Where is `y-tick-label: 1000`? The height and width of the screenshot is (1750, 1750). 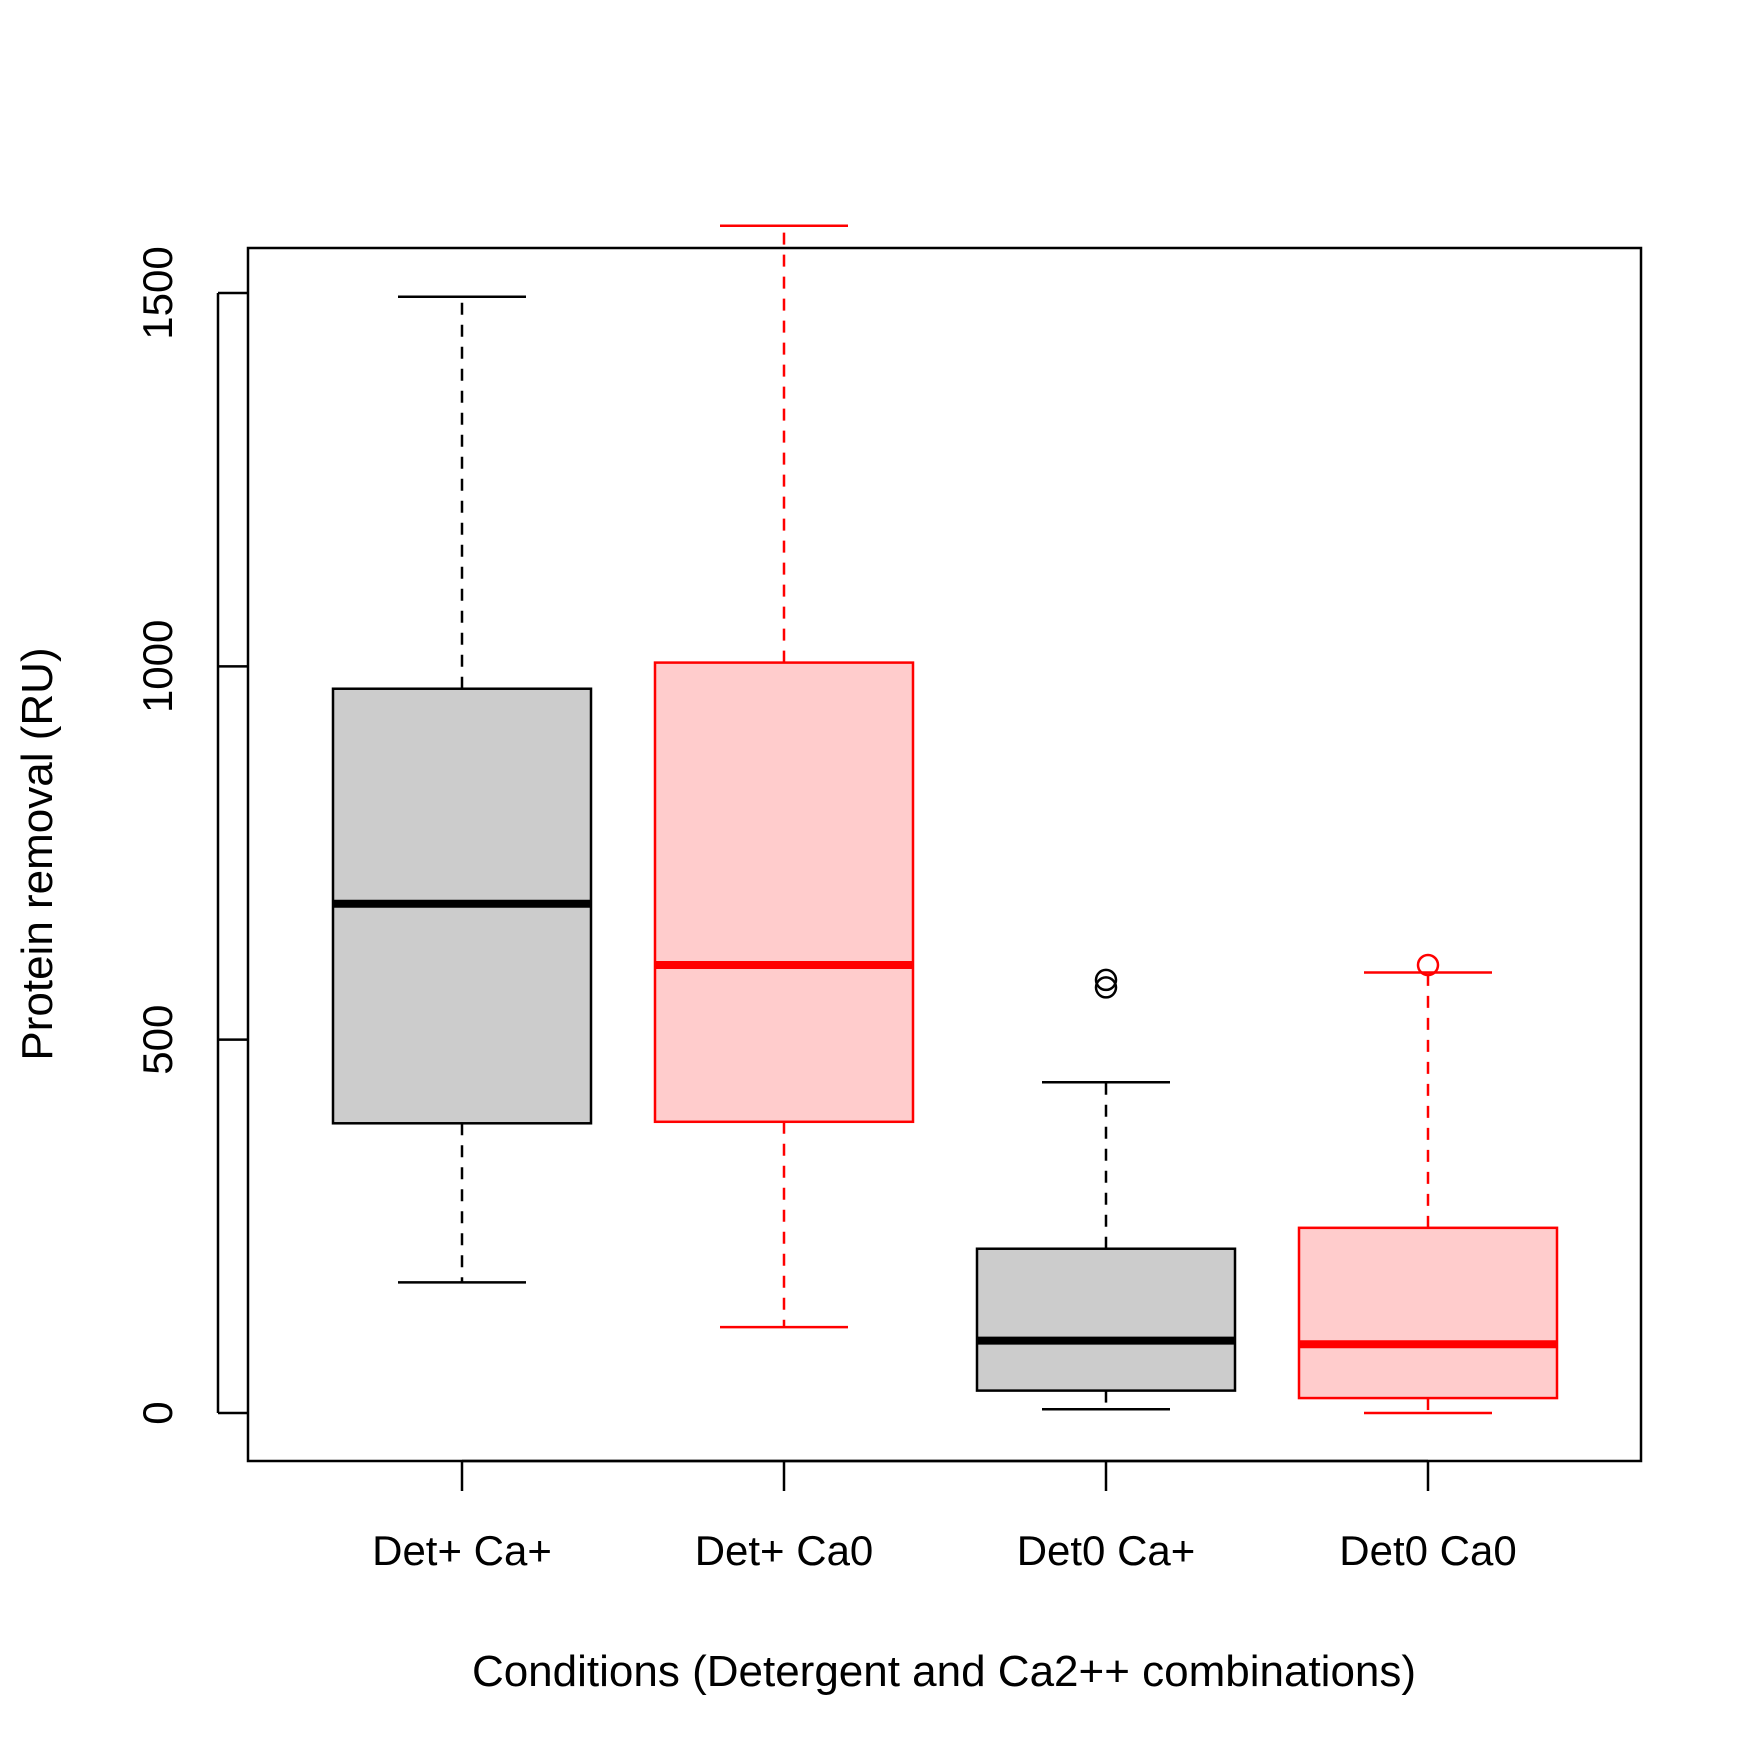 y-tick-label: 1000 is located at coordinates (157, 666).